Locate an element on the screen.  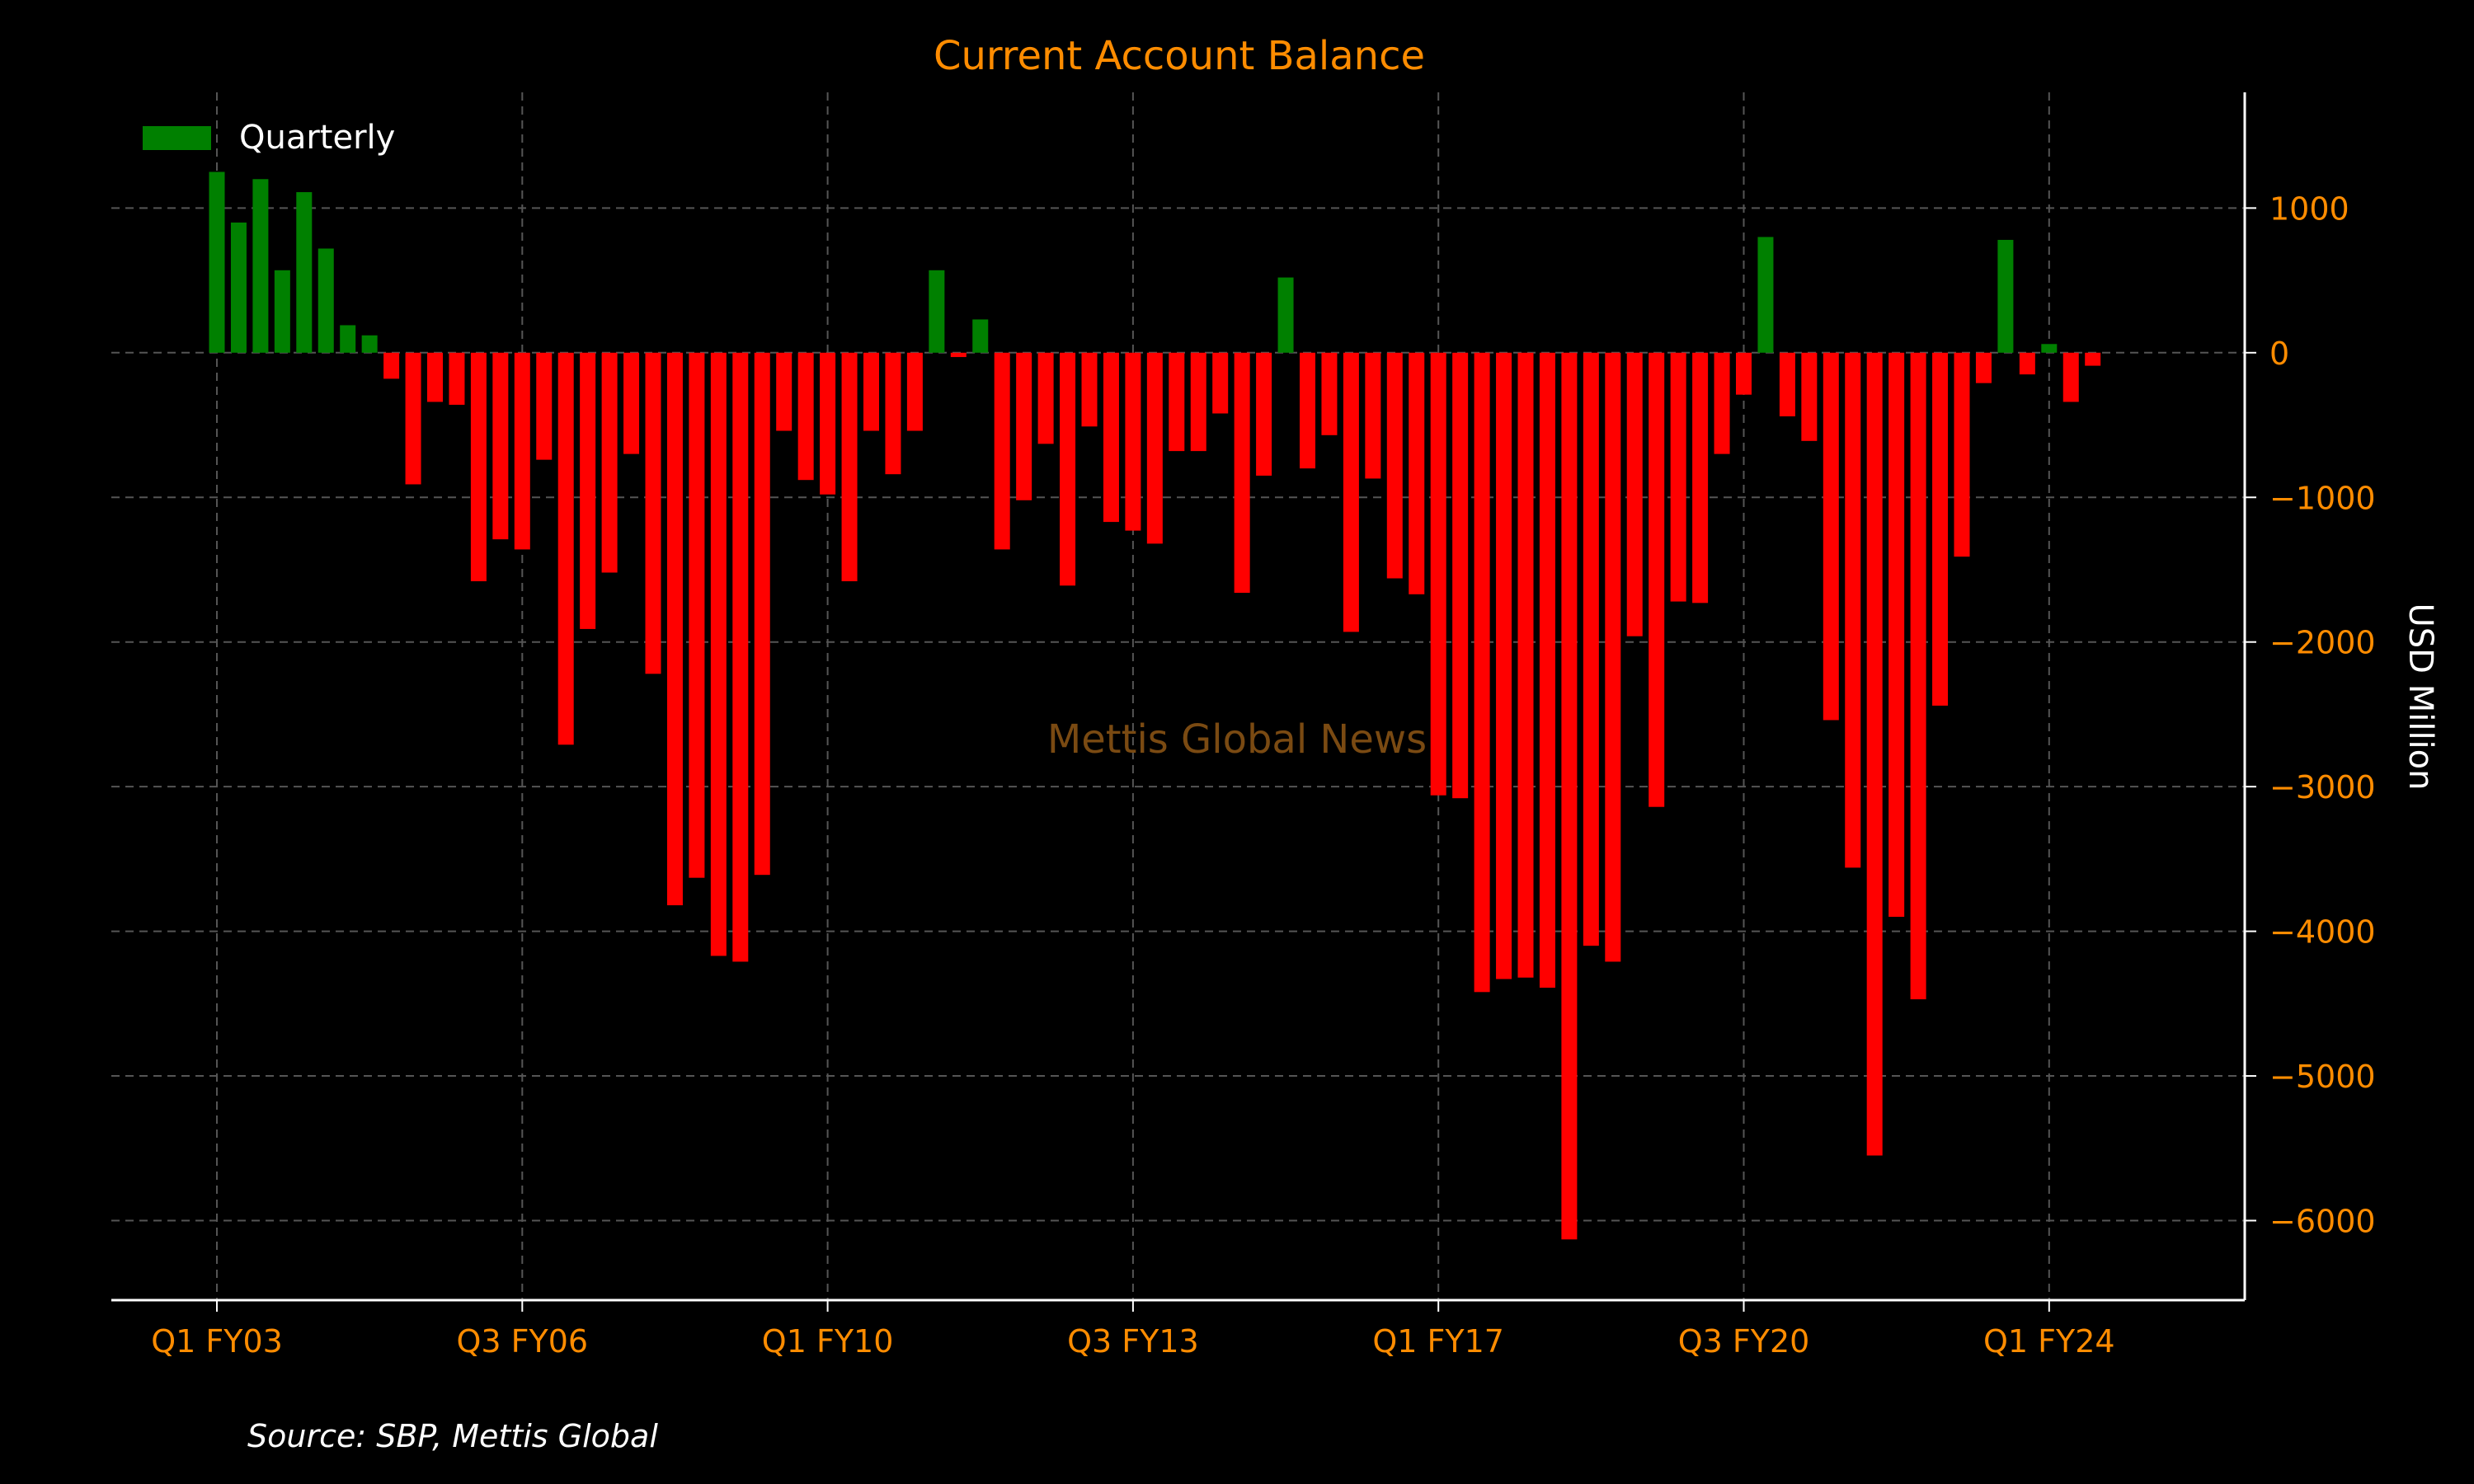
y-tick-label: 1000 is located at coordinates (2309, 208).